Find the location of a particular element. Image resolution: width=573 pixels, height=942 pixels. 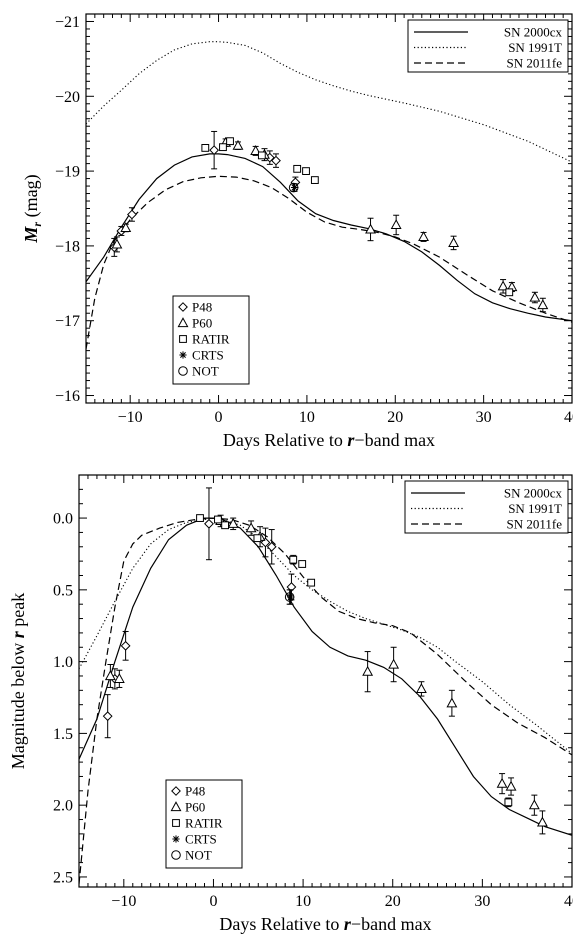

y-axis-title-unit: (mag) is located at coordinates (31, 197).